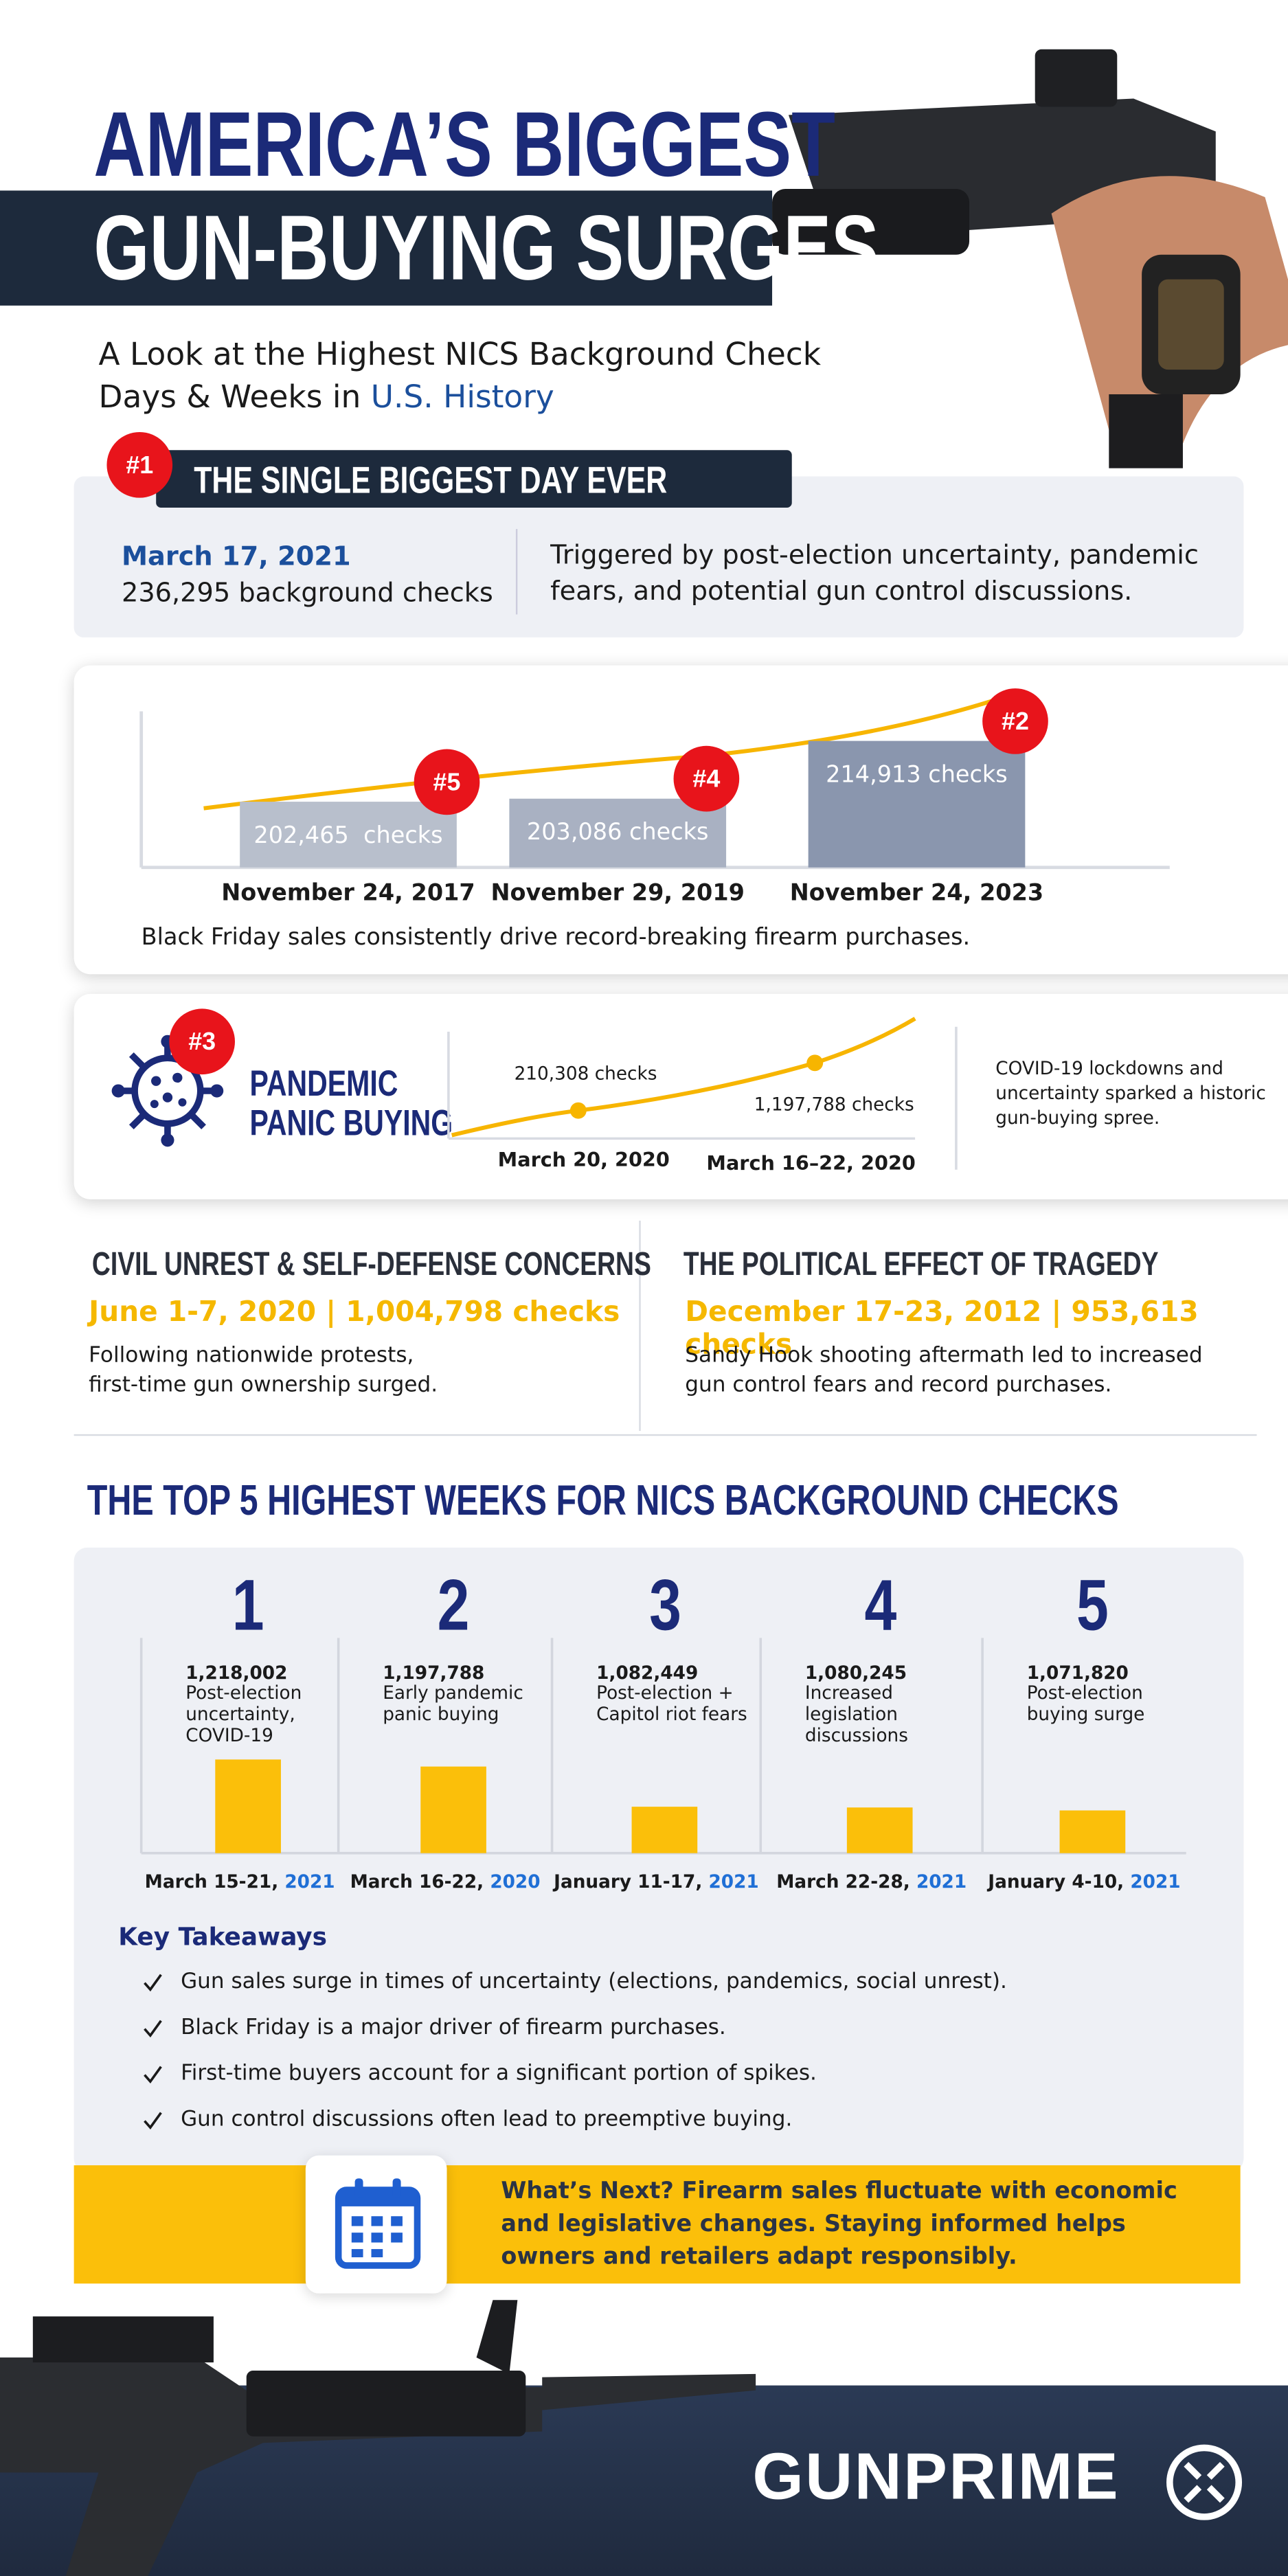  Describe the element at coordinates (1085, 1704) in the screenshot. I see `week-reason: Post-election buying surge` at that location.